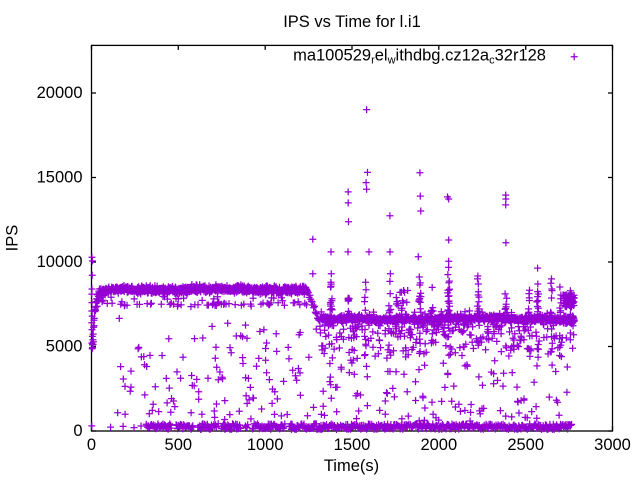  I want to click on svg-text: 1500, so click(352, 445).